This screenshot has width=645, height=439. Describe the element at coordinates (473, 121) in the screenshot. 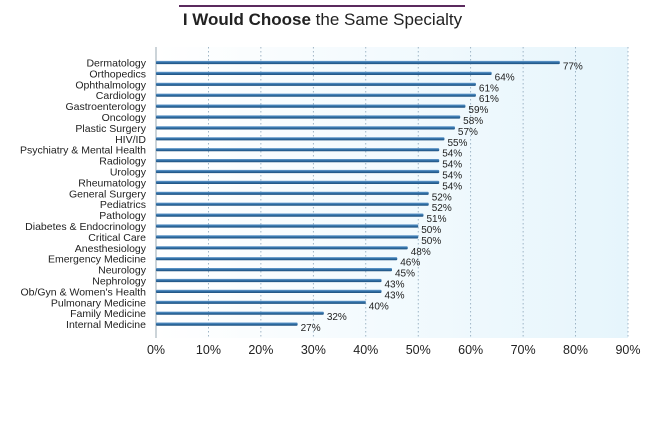

I see `data-label: 58%` at that location.